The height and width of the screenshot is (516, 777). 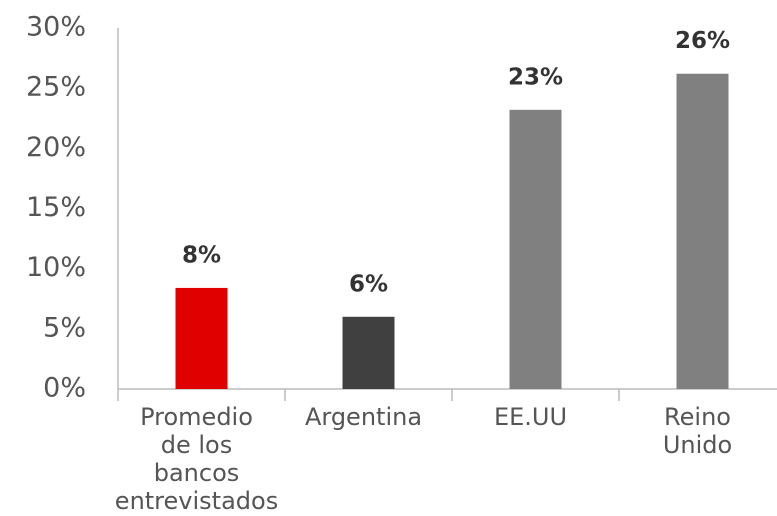 I want to click on y-tick-label: 20%, so click(x=56, y=147).